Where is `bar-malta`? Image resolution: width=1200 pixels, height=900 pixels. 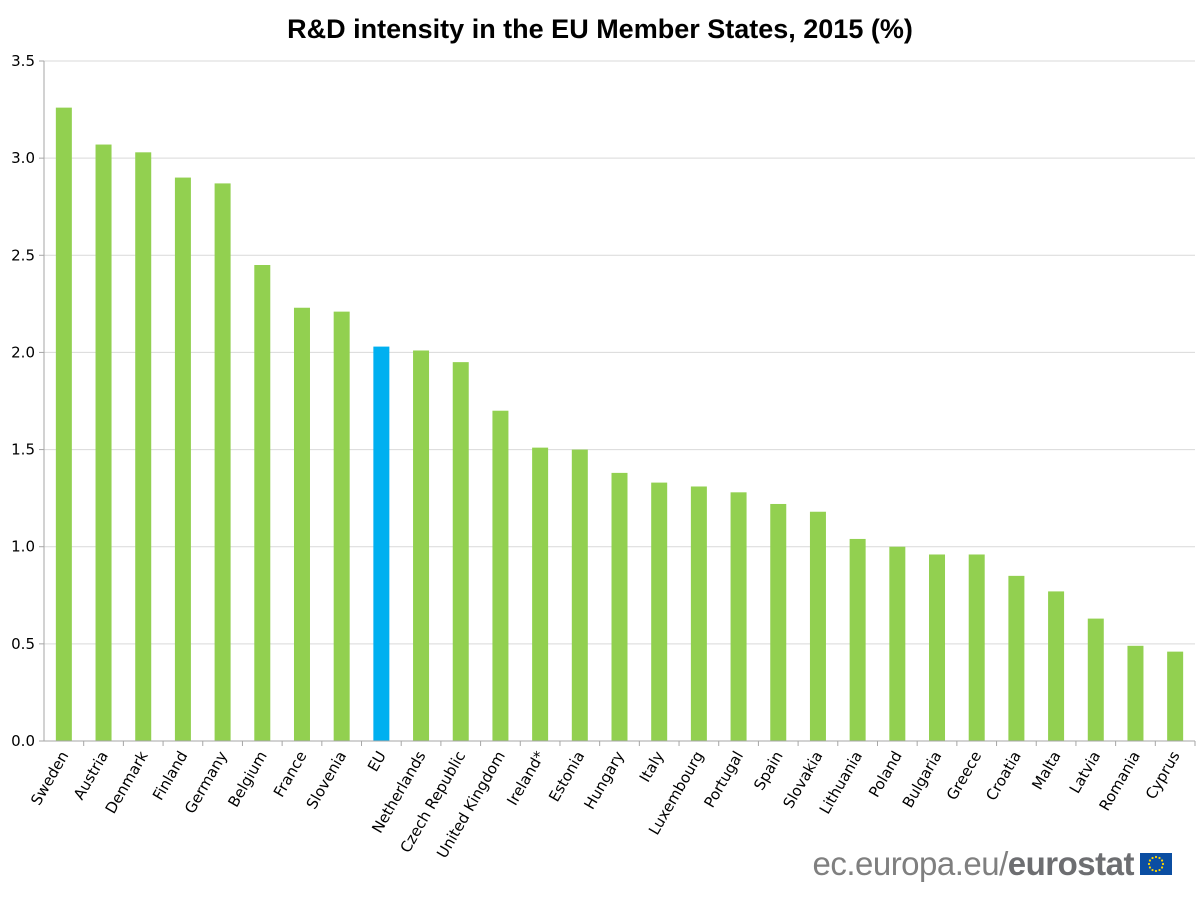 bar-malta is located at coordinates (1056, 666).